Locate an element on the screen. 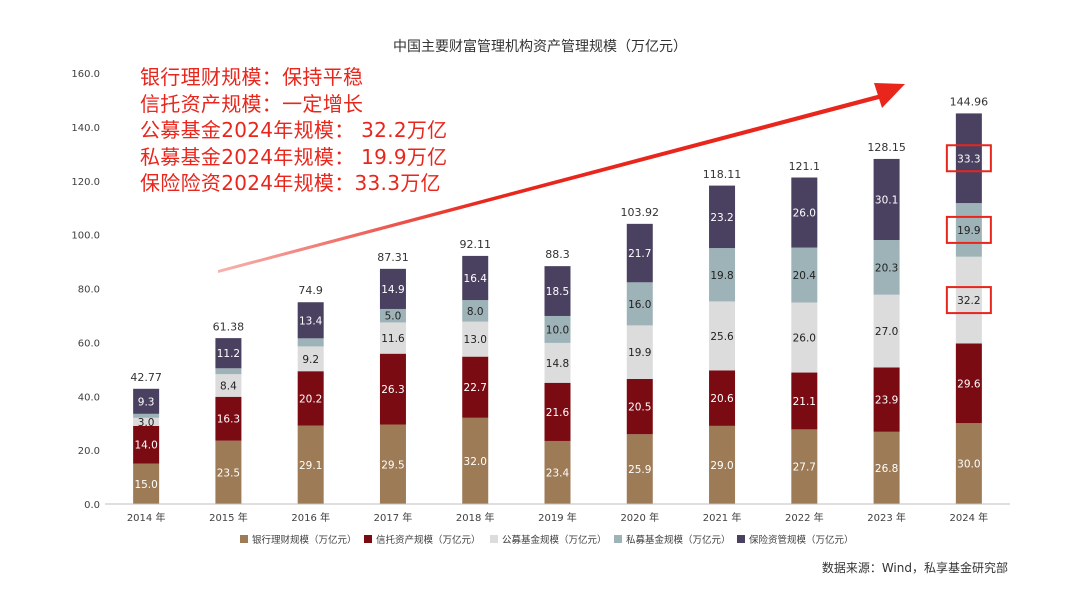 This screenshot has height=608, width=1080. total-label: 144.96 is located at coordinates (969, 102).